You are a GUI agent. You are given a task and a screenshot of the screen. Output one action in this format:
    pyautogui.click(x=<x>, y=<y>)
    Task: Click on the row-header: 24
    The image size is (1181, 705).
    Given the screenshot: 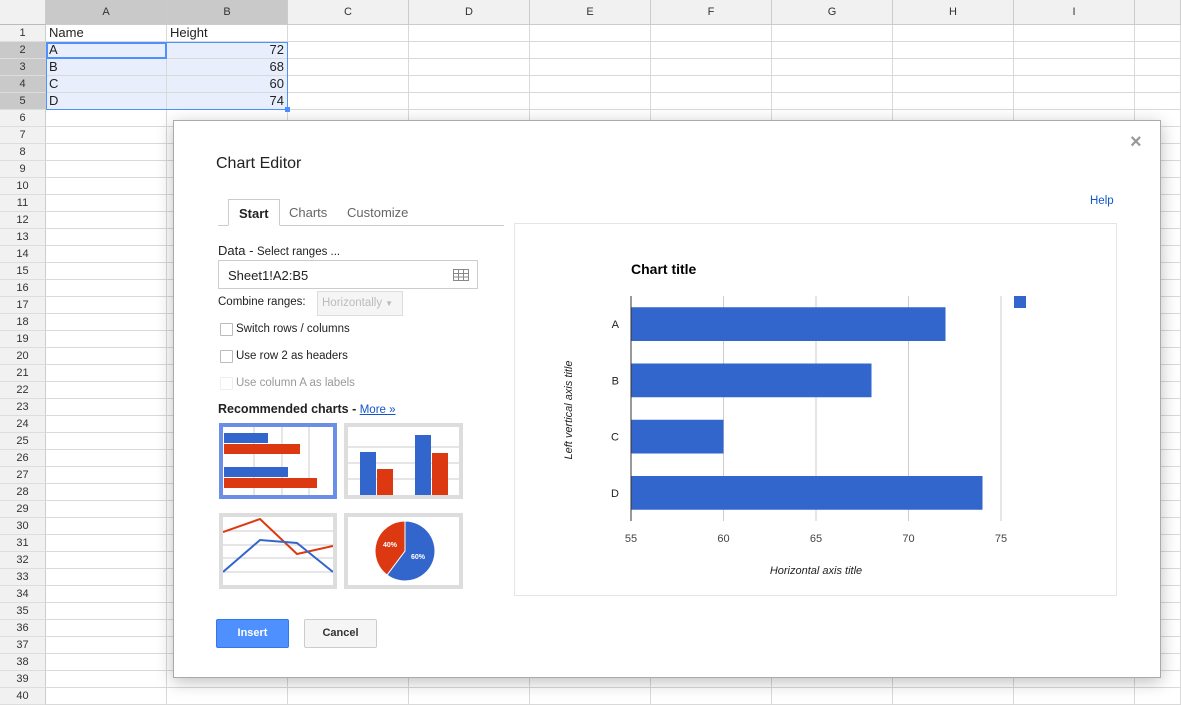 What is the action you would take?
    pyautogui.click(x=23, y=424)
    